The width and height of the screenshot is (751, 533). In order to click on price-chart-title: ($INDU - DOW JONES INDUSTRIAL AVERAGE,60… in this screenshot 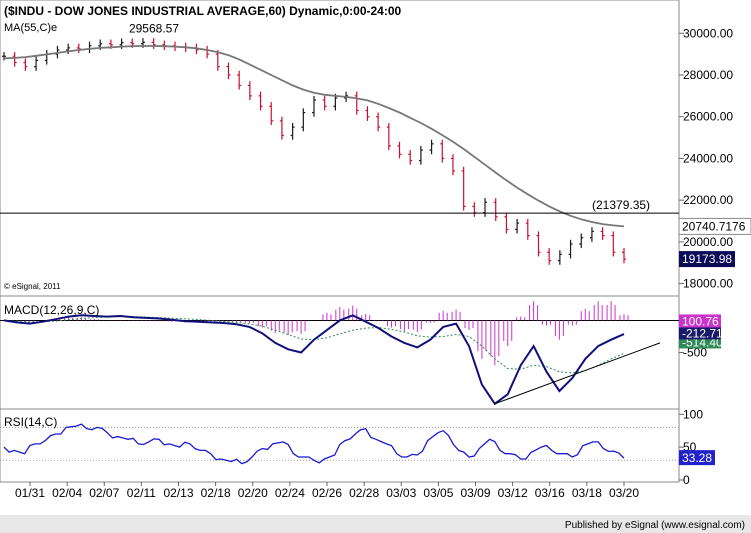, I will do `click(203, 11)`.